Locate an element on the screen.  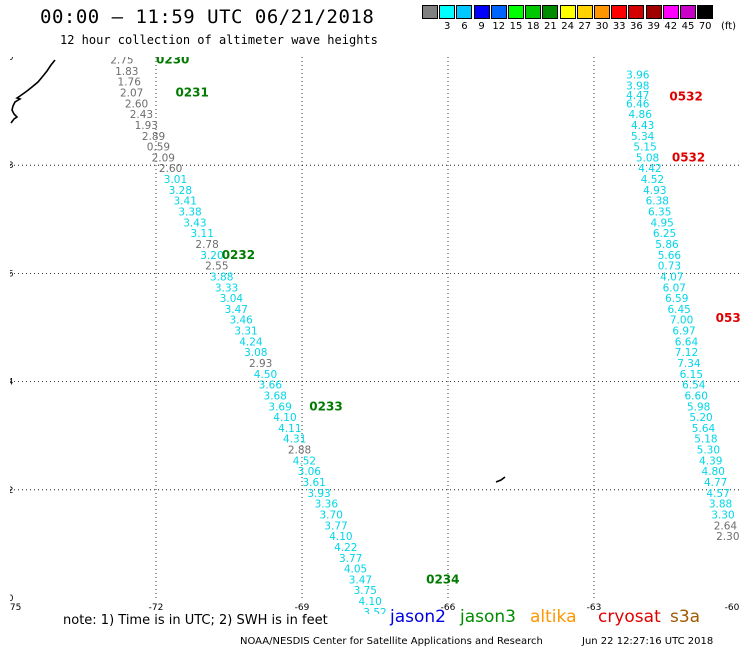
colorbar-label: 45 is located at coordinates (688, 26).